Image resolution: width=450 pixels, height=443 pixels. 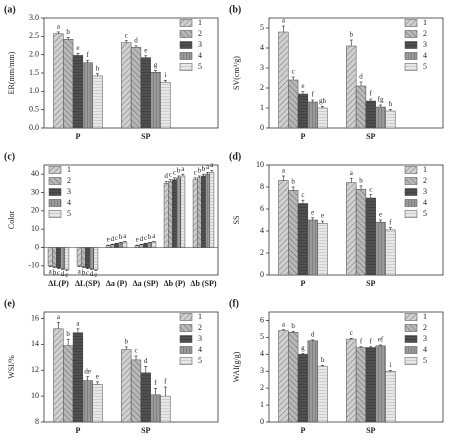 What do you see at coordinates (381, 100) in the screenshot?
I see `value-label: fg` at bounding box center [381, 100].